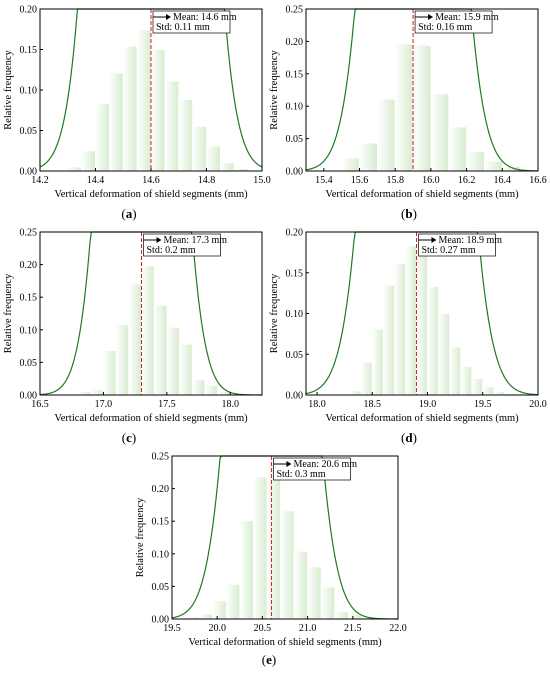 This screenshot has height=674, width=550. Describe the element at coordinates (104, 404) in the screenshot. I see `x-tick-label: 17.0` at that location.